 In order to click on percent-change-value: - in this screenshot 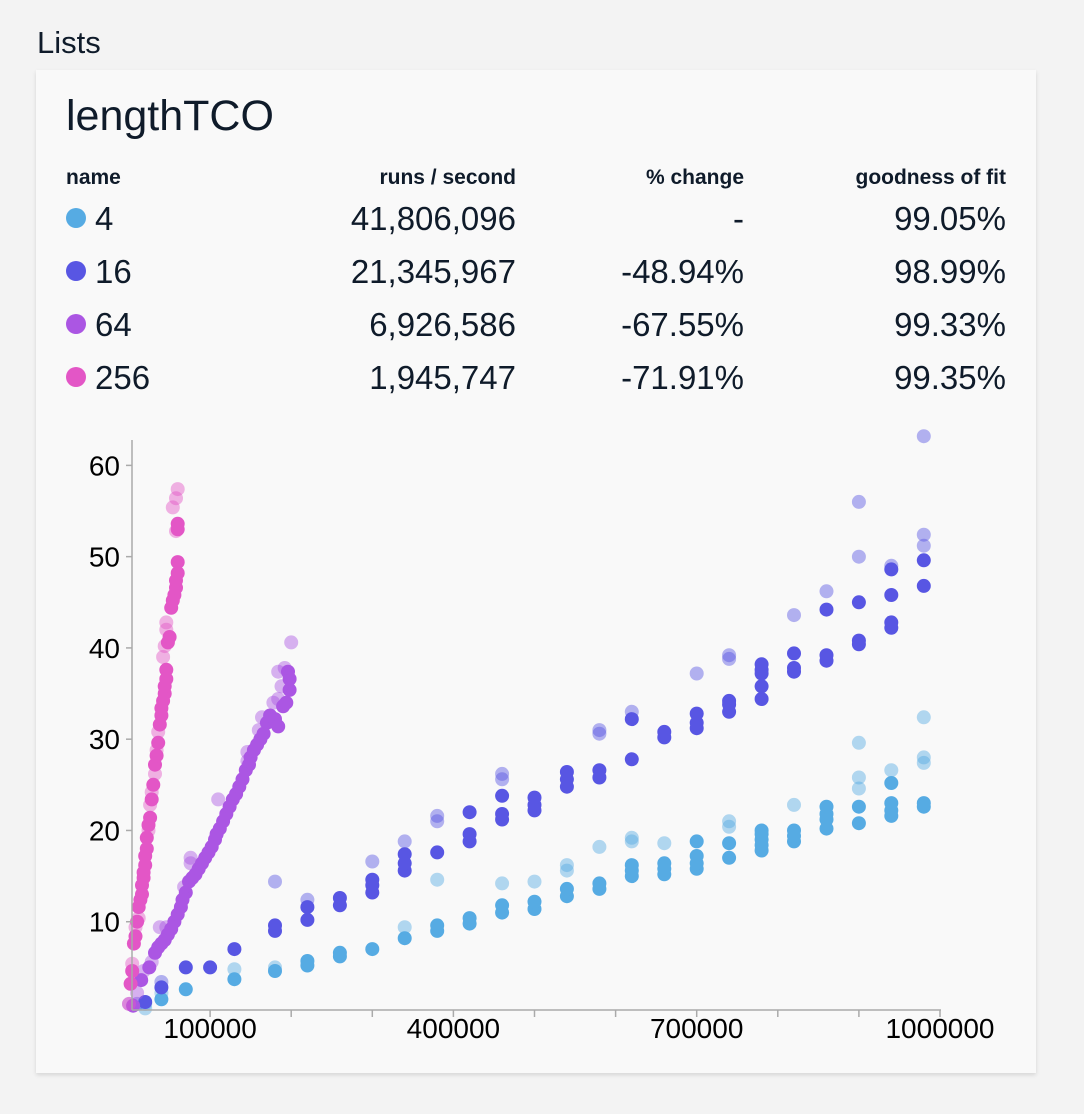, I will do `click(738, 218)`.